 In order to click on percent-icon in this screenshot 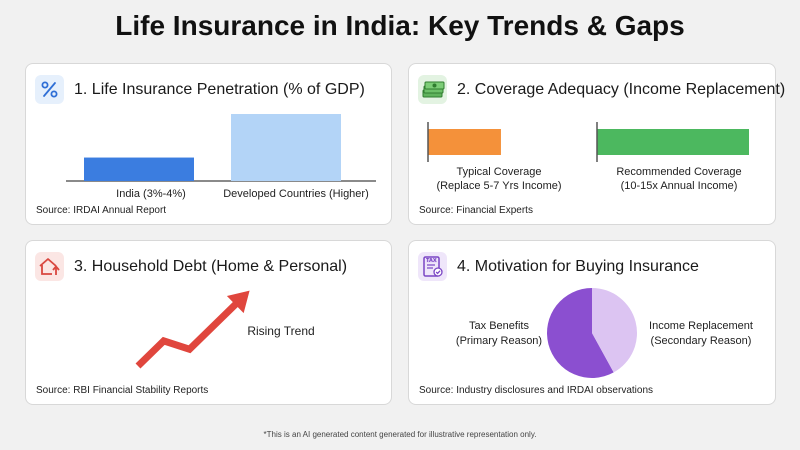, I will do `click(49, 89)`.